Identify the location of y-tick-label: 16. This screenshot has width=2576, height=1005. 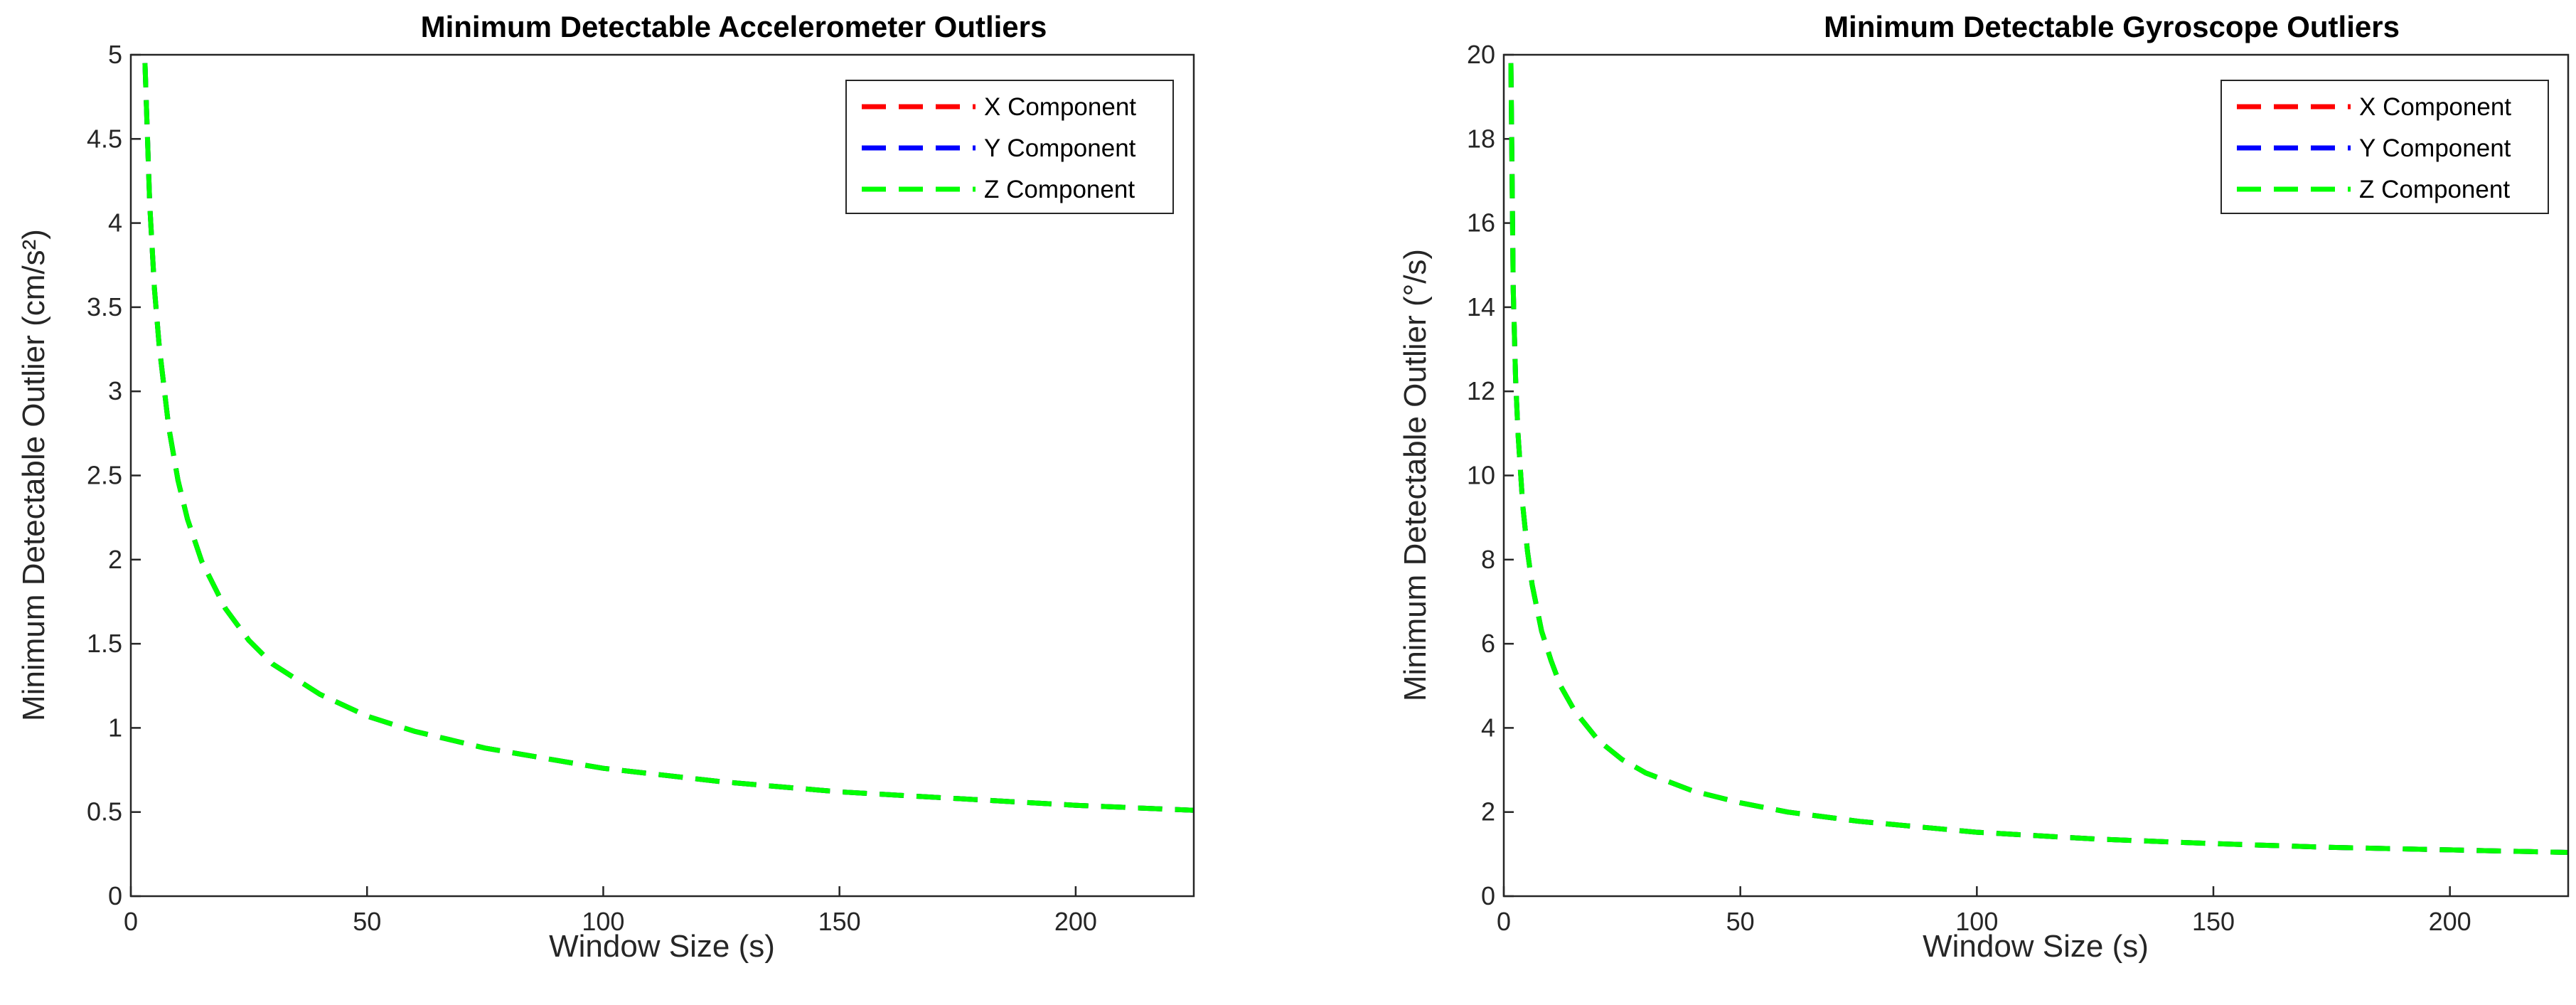
(1481, 223).